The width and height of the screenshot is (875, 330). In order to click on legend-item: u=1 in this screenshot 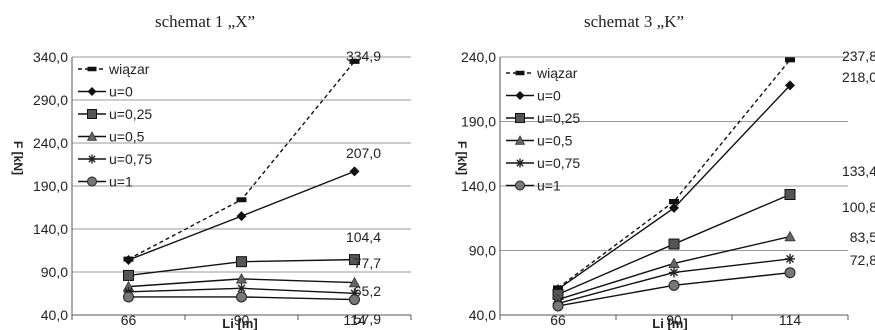, I will do `click(105, 182)`.